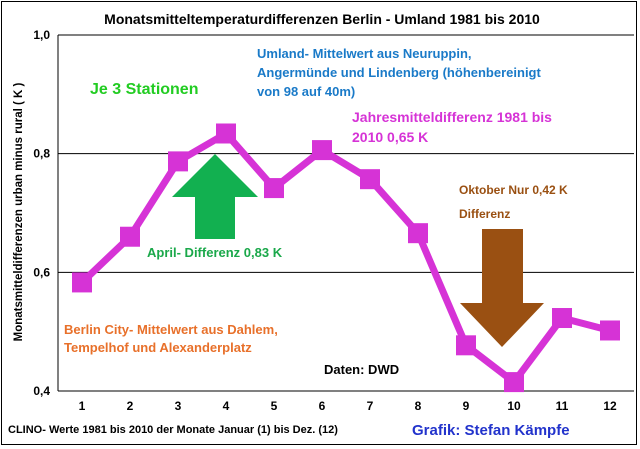 This screenshot has width=640, height=449. What do you see at coordinates (41, 154) in the screenshot?
I see `y-tick-label: 0,8` at bounding box center [41, 154].